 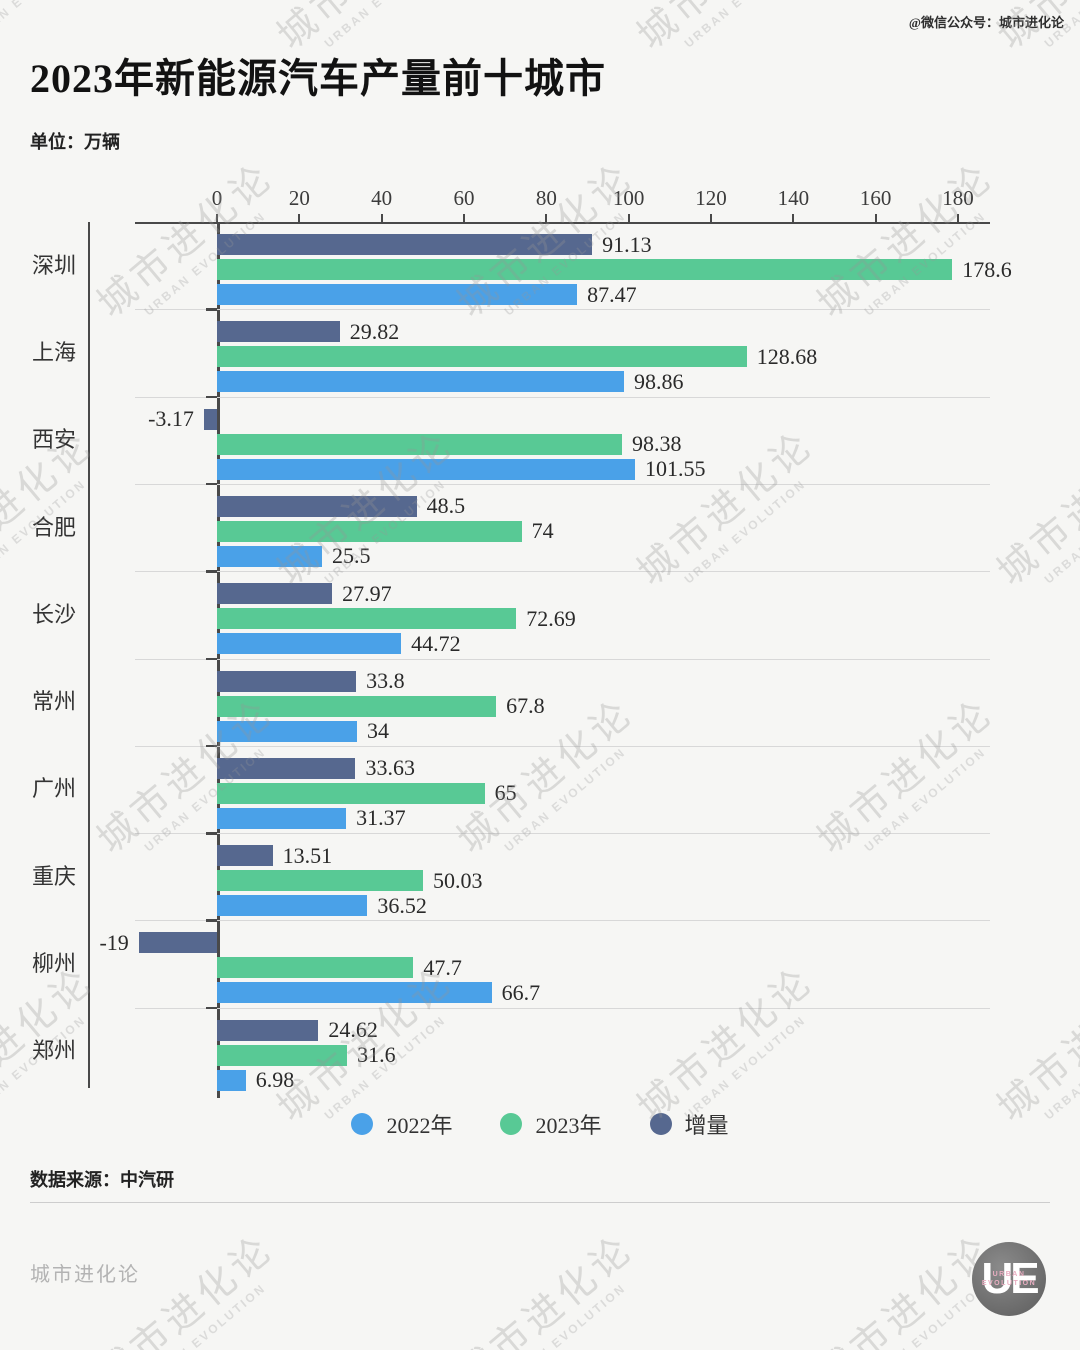 I want to click on legend-item-2023: 2023年, so click(x=551, y=1124).